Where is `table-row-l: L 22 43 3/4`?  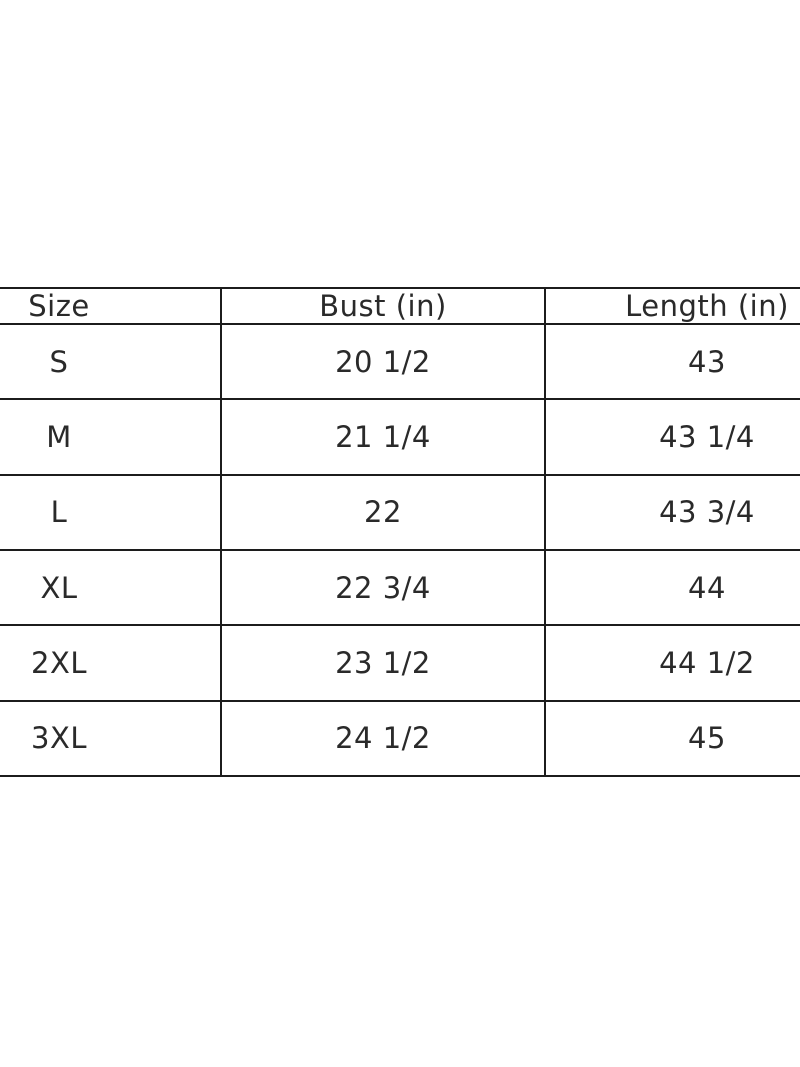
table-row-l: L 22 43 3/4 is located at coordinates (400, 512).